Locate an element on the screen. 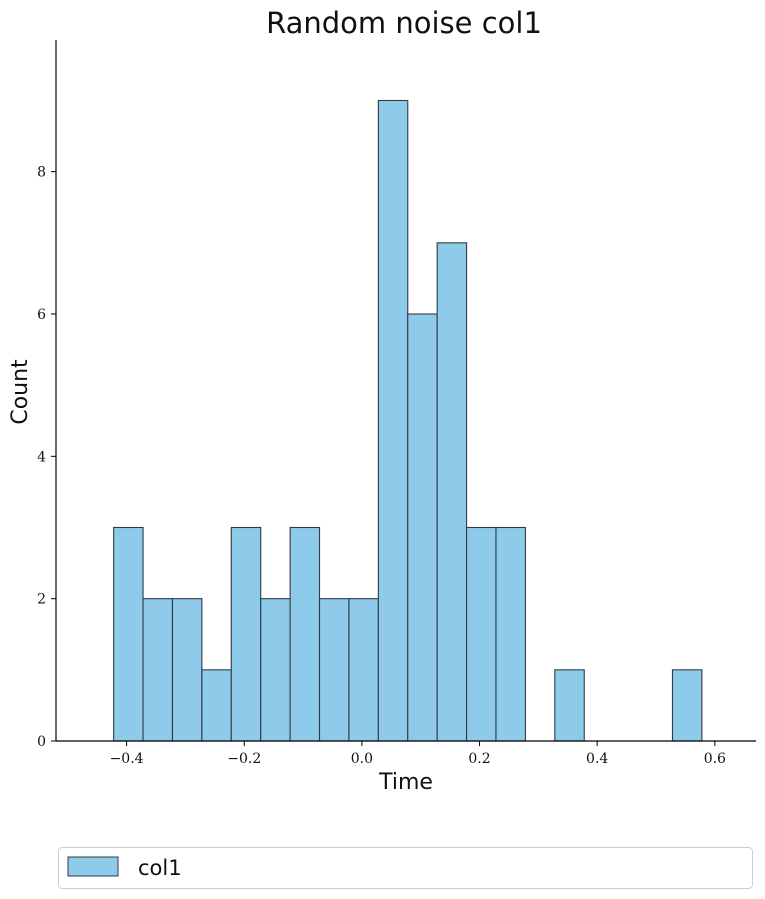  y-tick-label: 0 is located at coordinates (41, 742).